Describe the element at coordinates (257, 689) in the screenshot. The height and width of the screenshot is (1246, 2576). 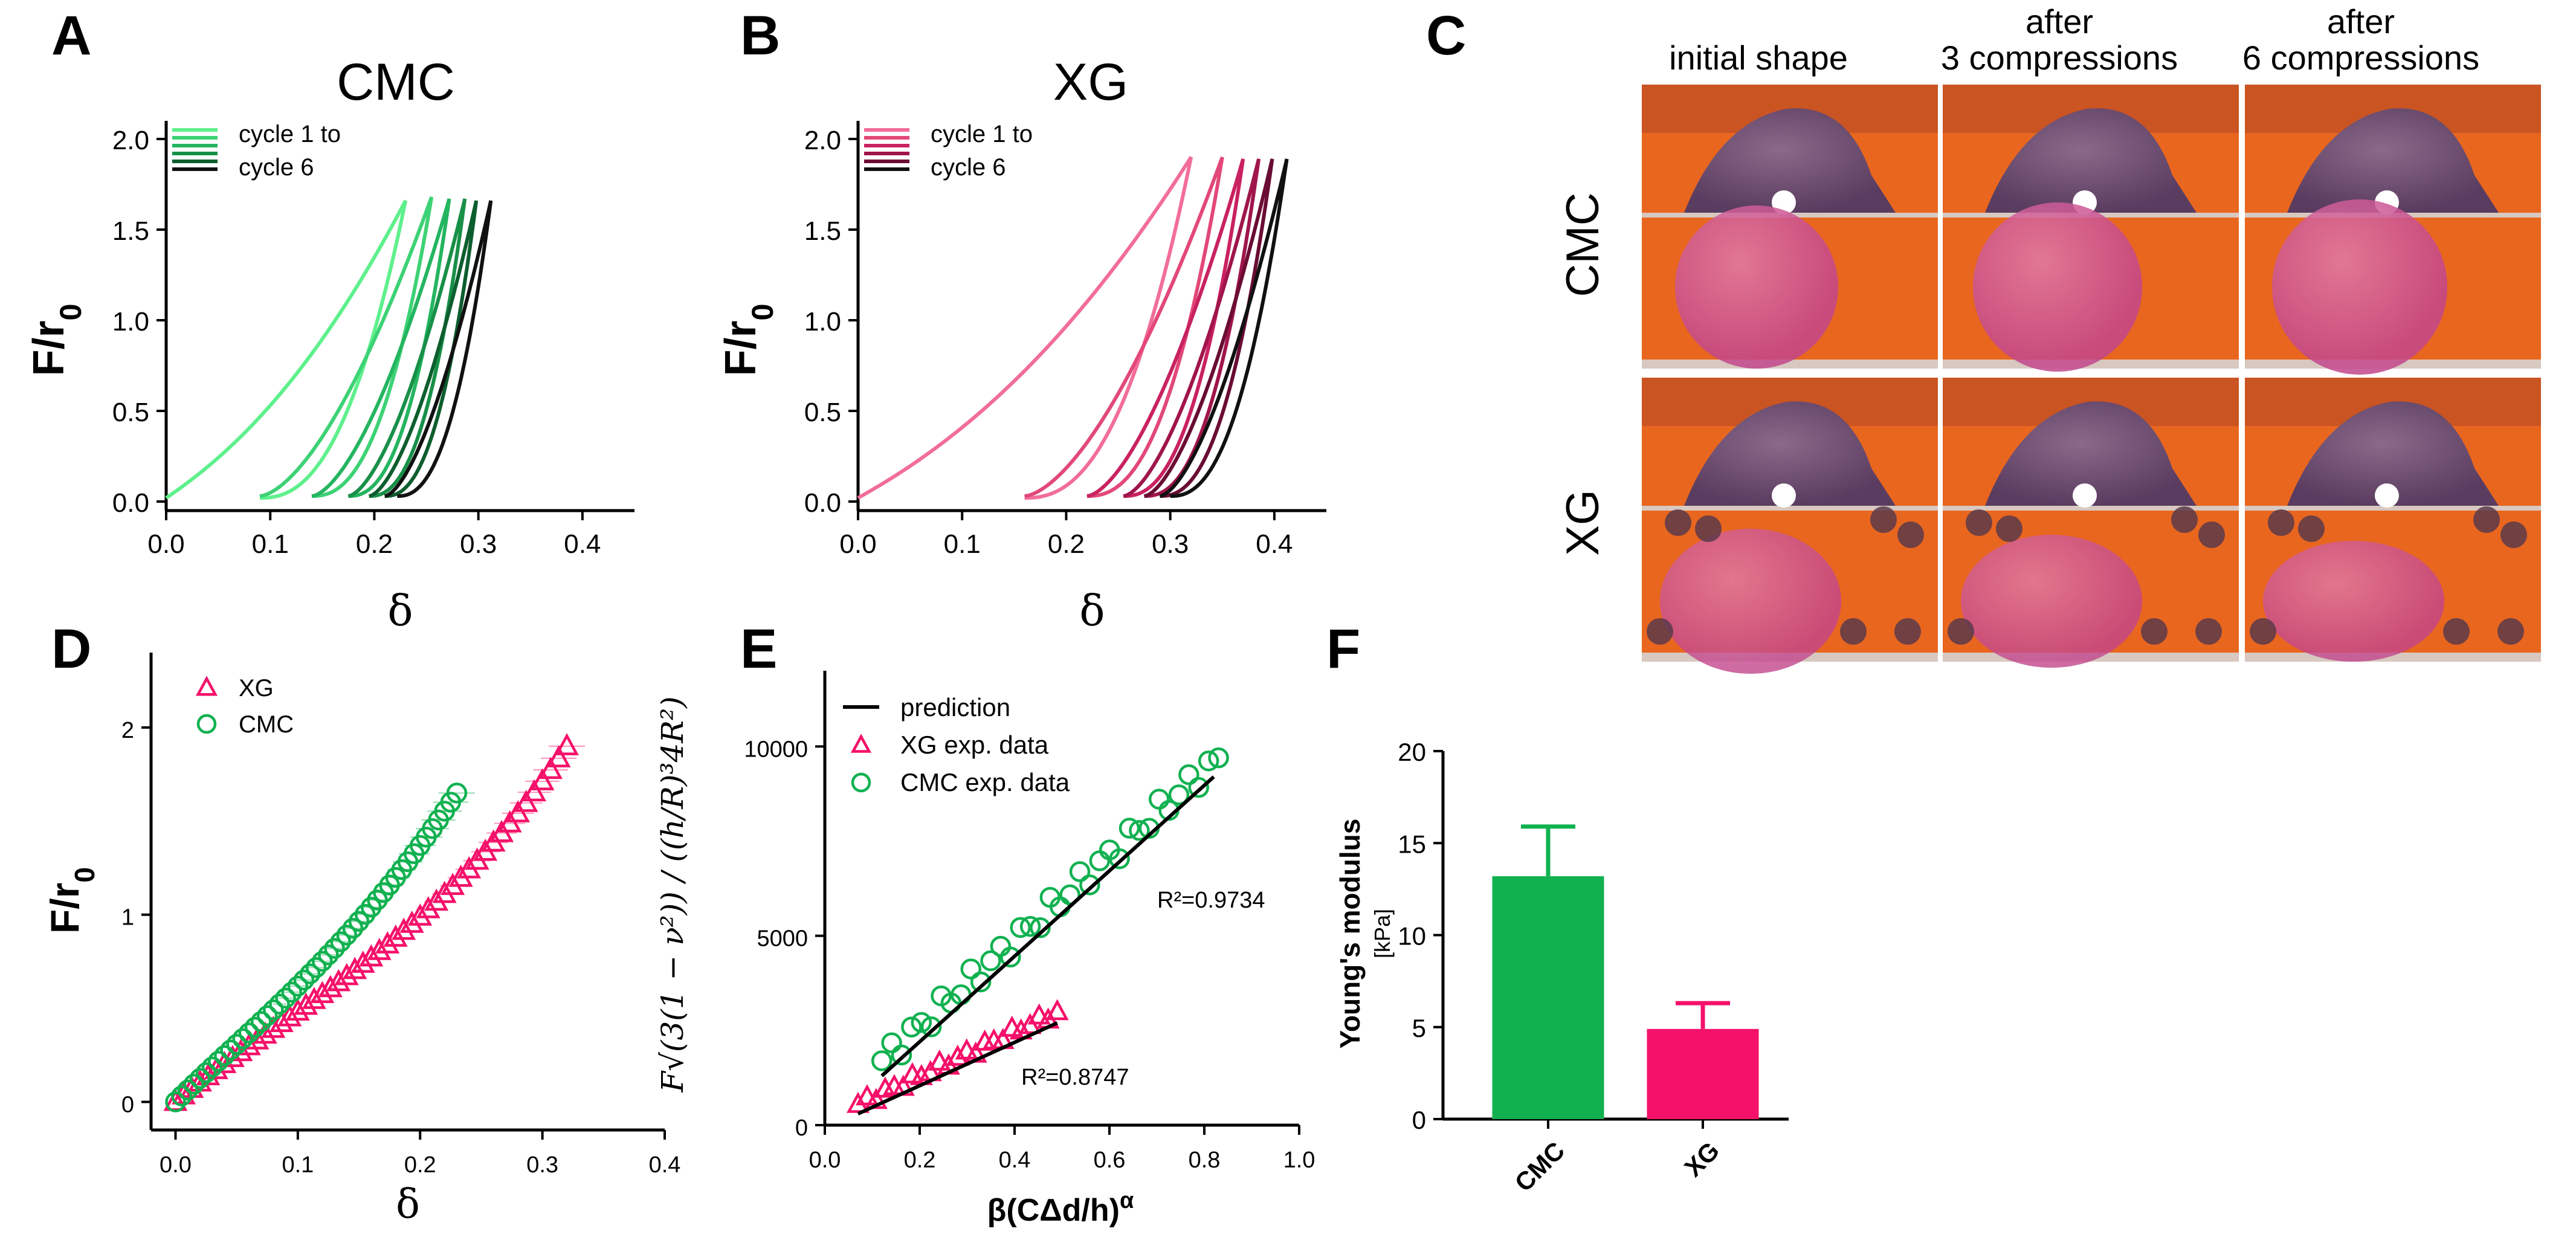
I see `legend-label-xg: XG` at that location.